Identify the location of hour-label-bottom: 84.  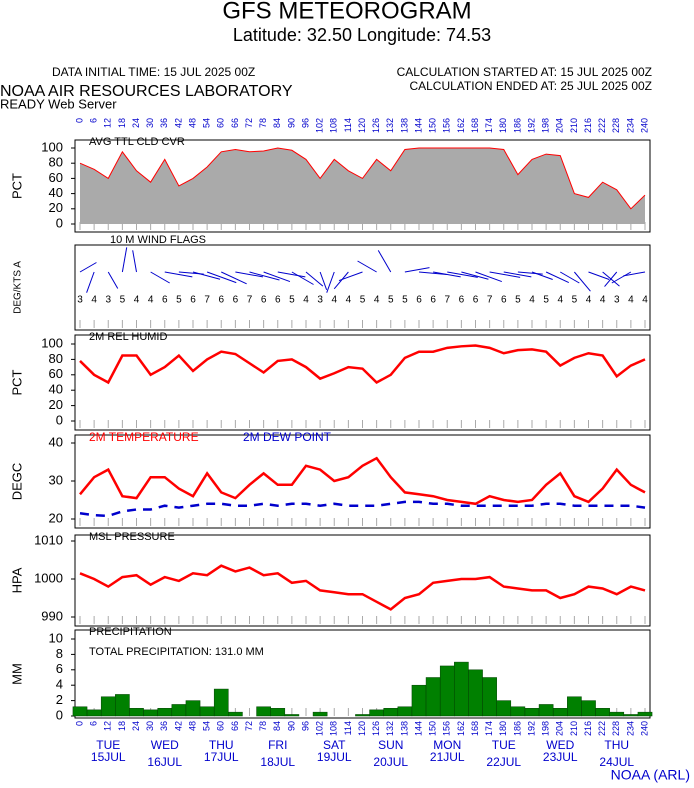
(277, 726).